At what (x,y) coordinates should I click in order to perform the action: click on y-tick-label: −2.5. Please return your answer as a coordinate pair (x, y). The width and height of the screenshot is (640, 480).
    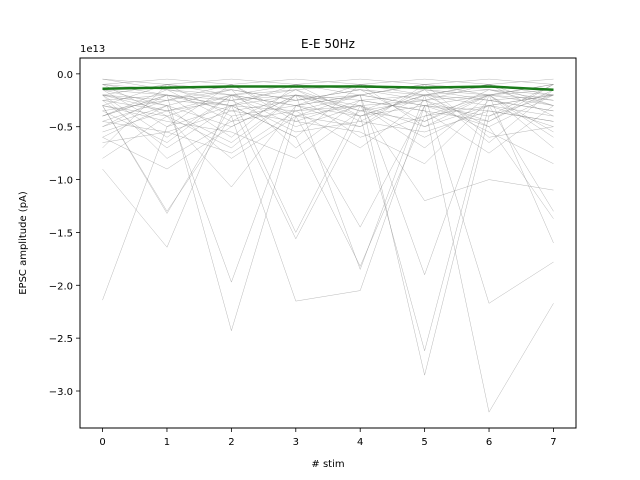
    Looking at the image, I should click on (61, 339).